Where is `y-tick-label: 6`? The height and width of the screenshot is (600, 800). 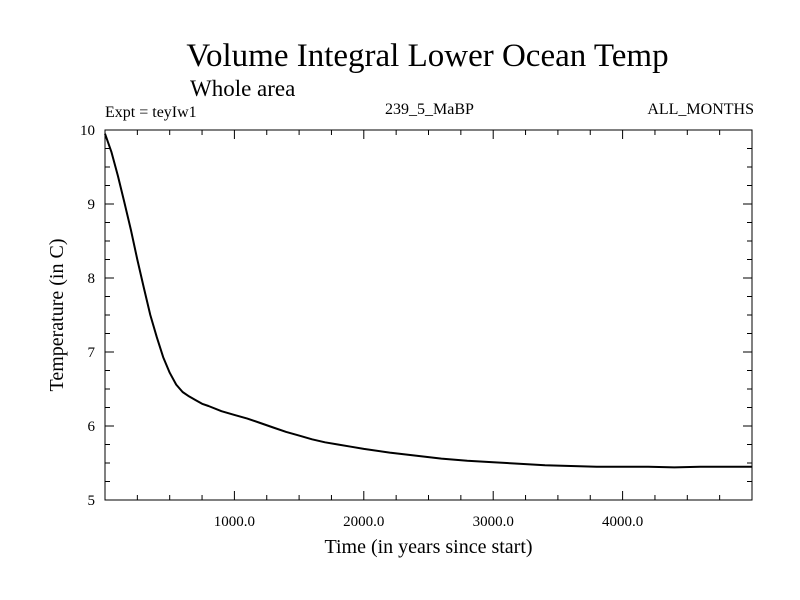
y-tick-label: 6 is located at coordinates (92, 427).